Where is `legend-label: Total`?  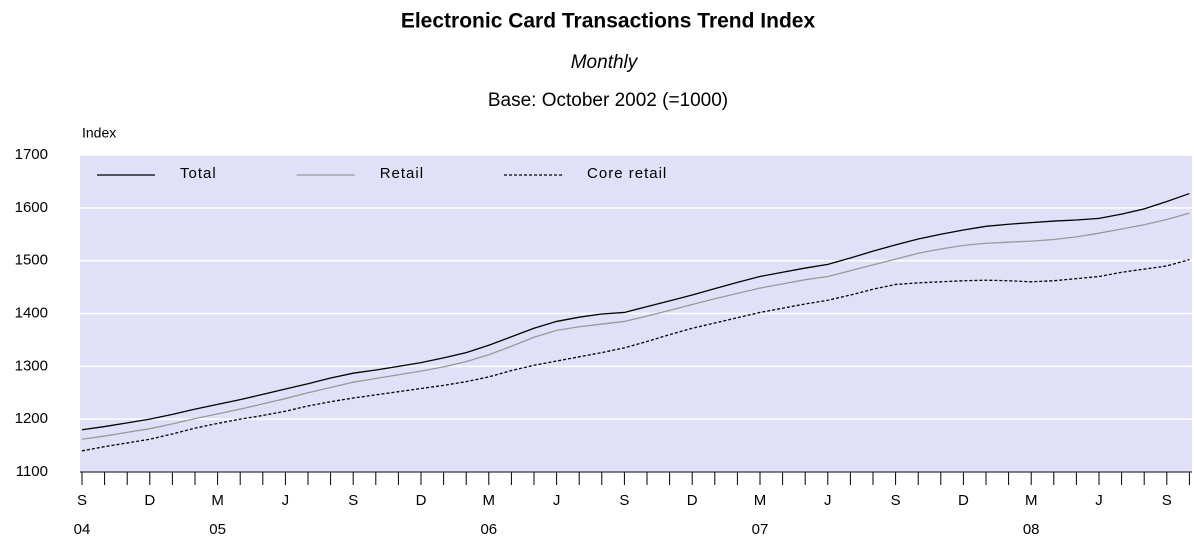 legend-label: Total is located at coordinates (198, 173).